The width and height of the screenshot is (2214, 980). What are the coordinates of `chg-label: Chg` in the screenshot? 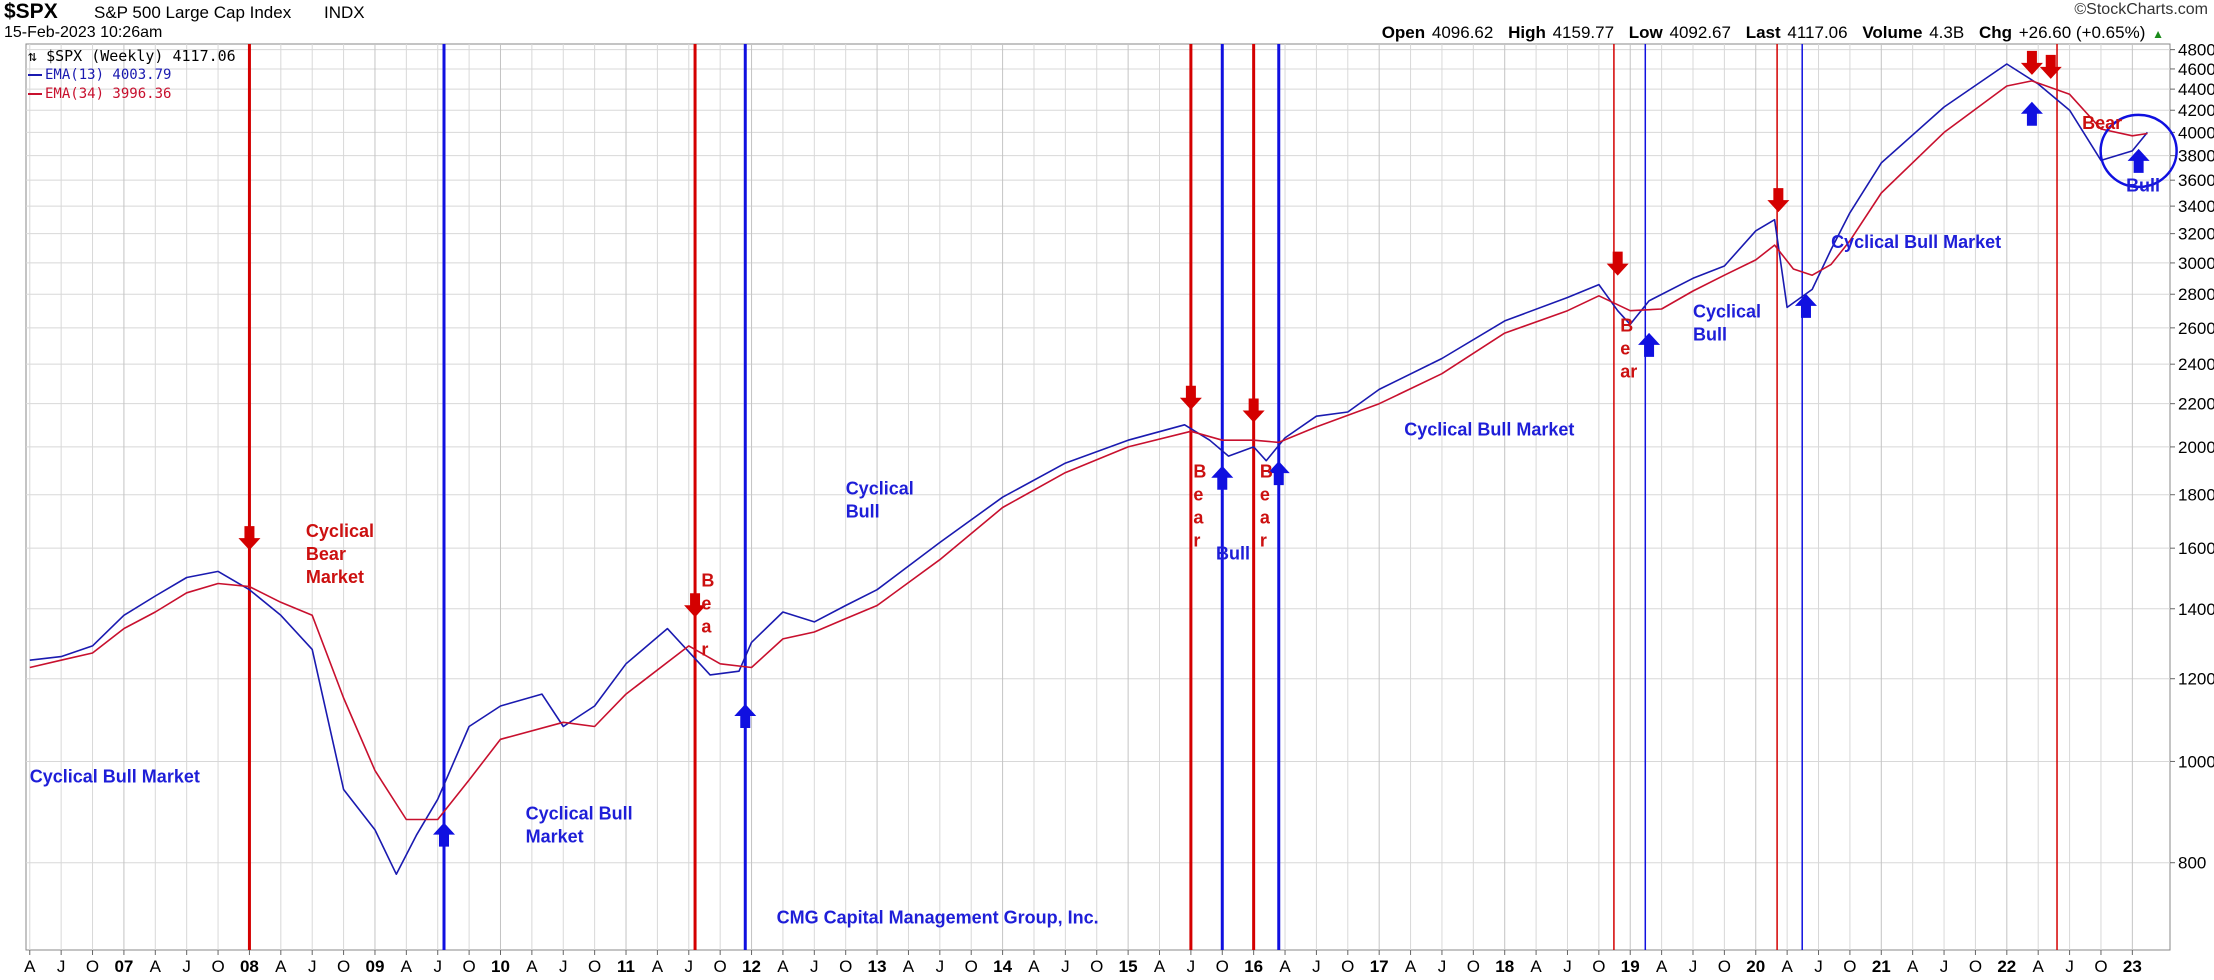 It's located at (1995, 32).